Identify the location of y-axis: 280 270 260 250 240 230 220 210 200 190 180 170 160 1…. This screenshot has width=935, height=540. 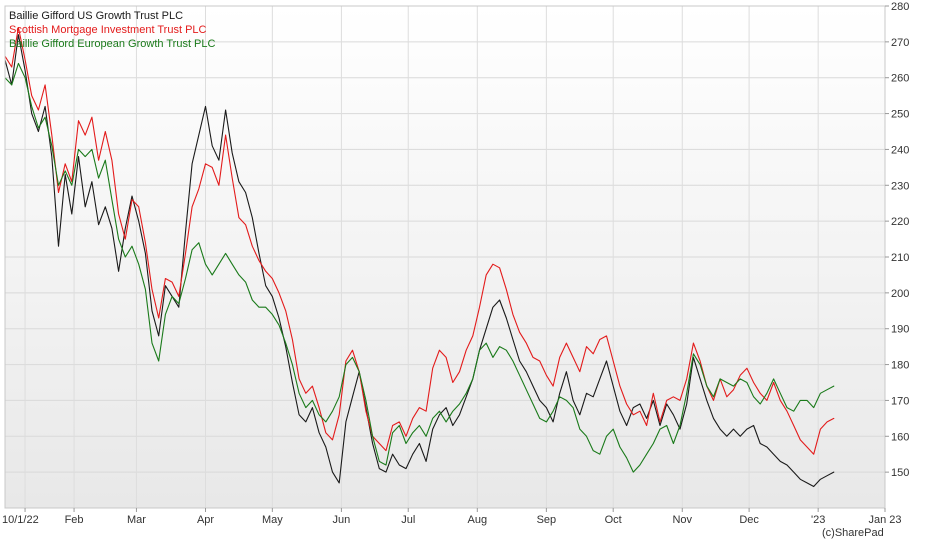
(897, 240).